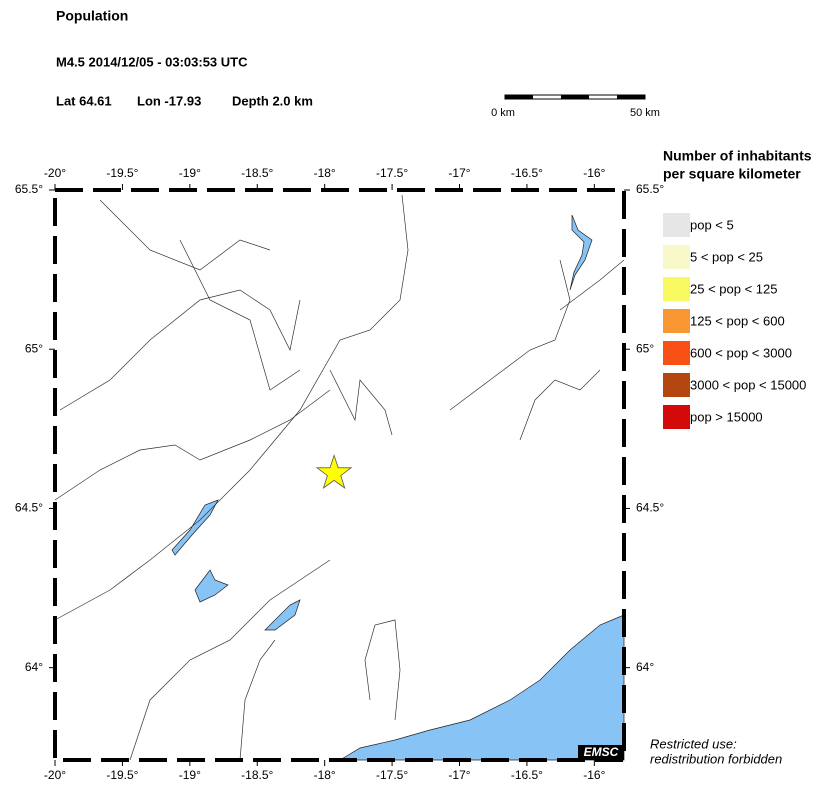 The image size is (832, 797). I want to click on notice: Restricted use:, so click(693, 743).